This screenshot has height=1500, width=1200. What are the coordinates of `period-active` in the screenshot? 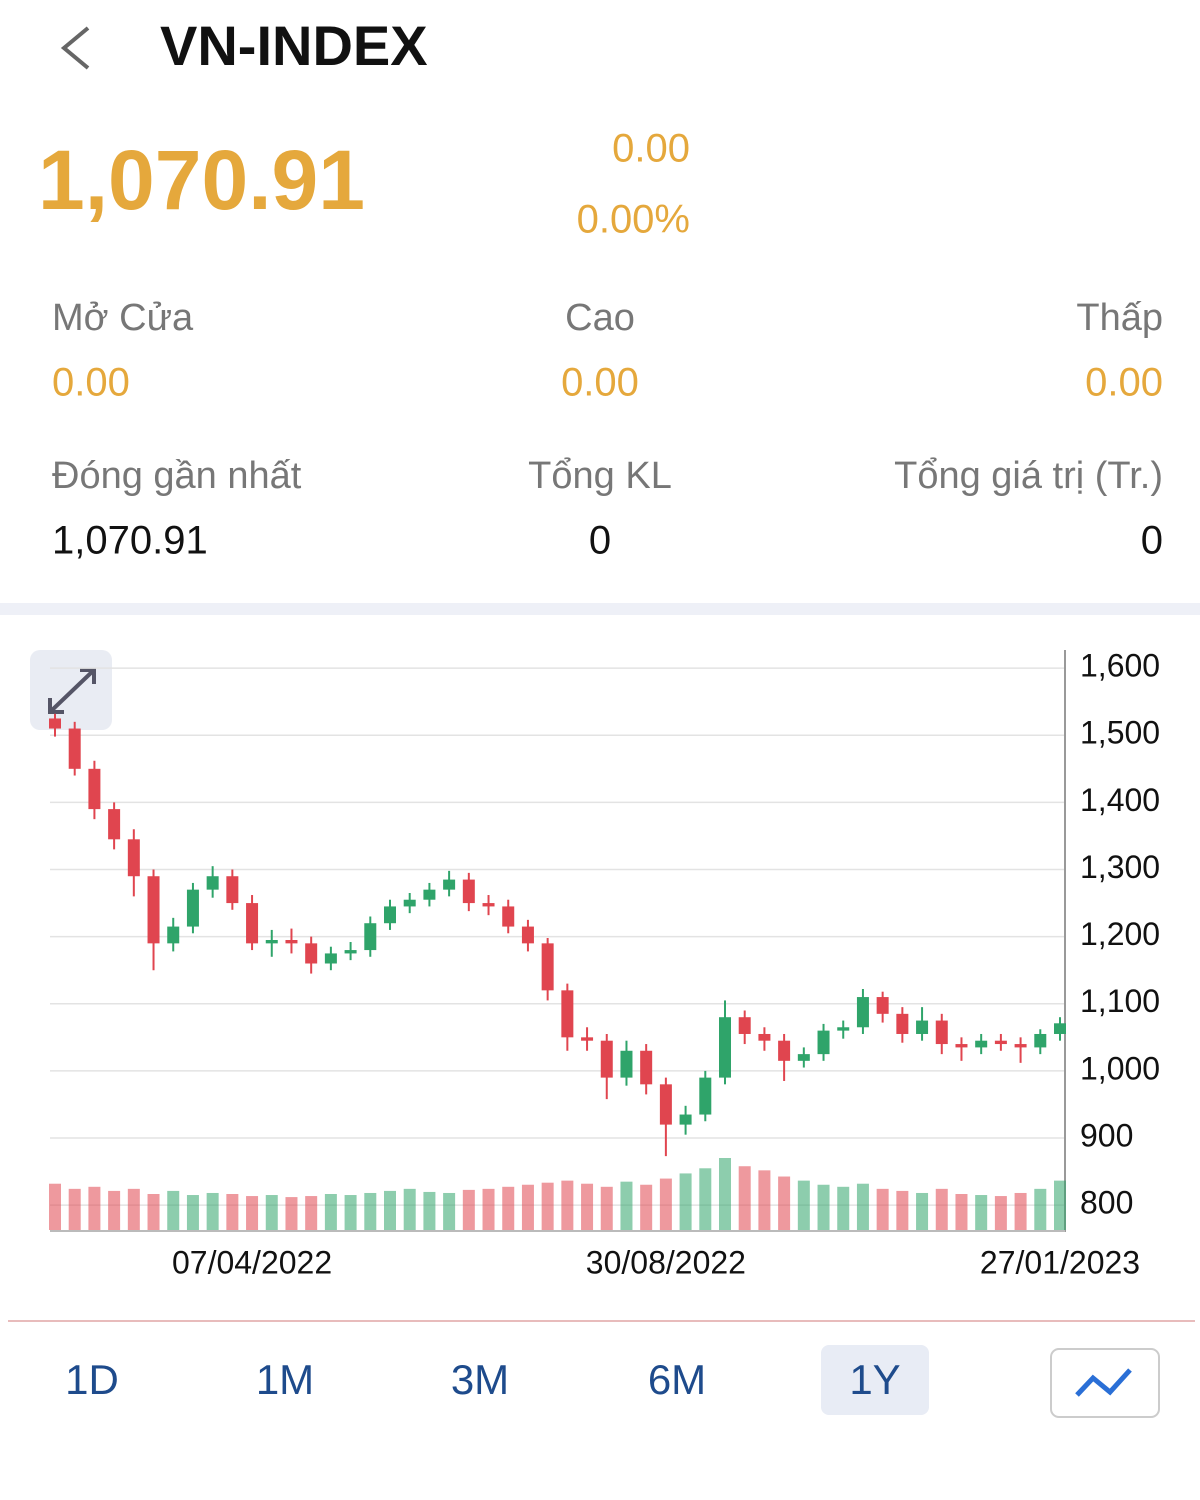 It's located at (875, 1380).